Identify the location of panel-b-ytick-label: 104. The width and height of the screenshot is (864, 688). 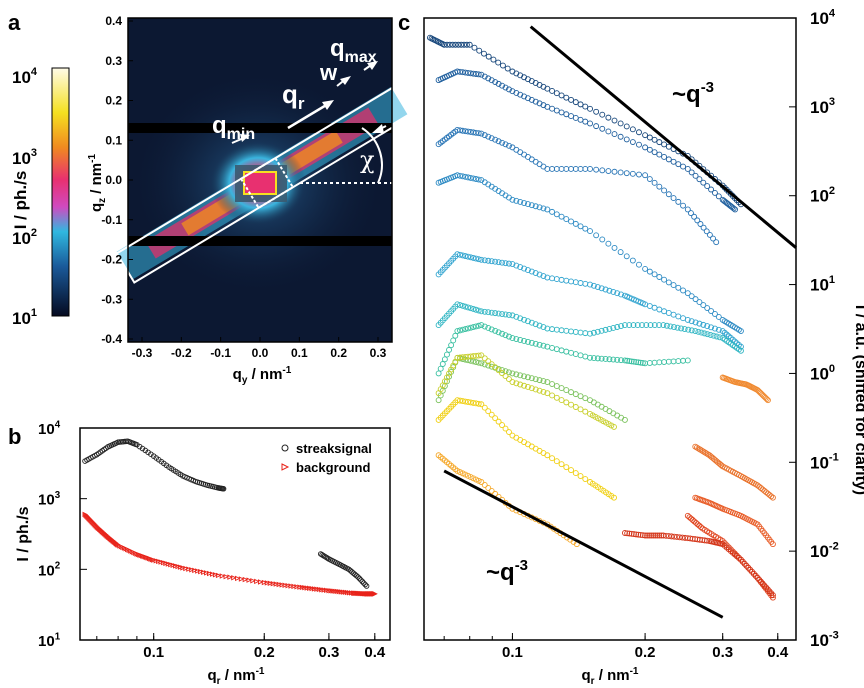
(49, 428).